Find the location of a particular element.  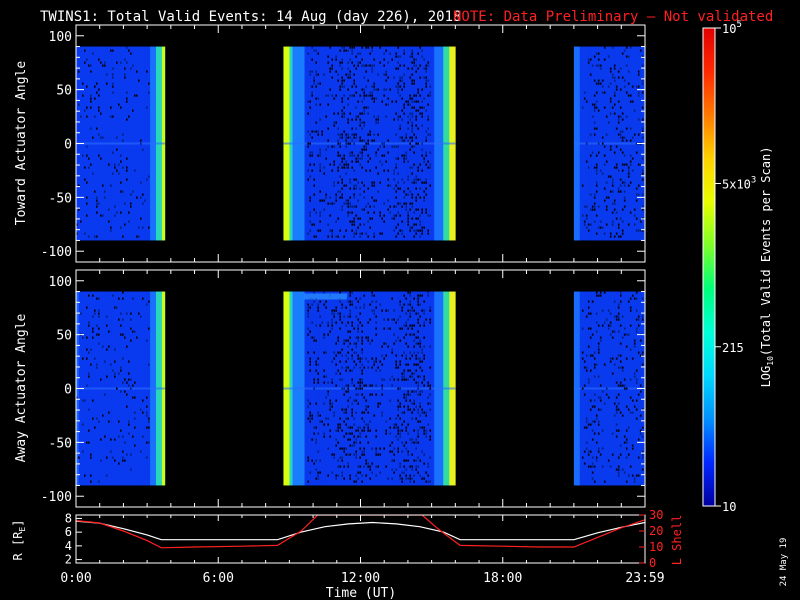

x-tick-label: 23:59 is located at coordinates (644, 578).